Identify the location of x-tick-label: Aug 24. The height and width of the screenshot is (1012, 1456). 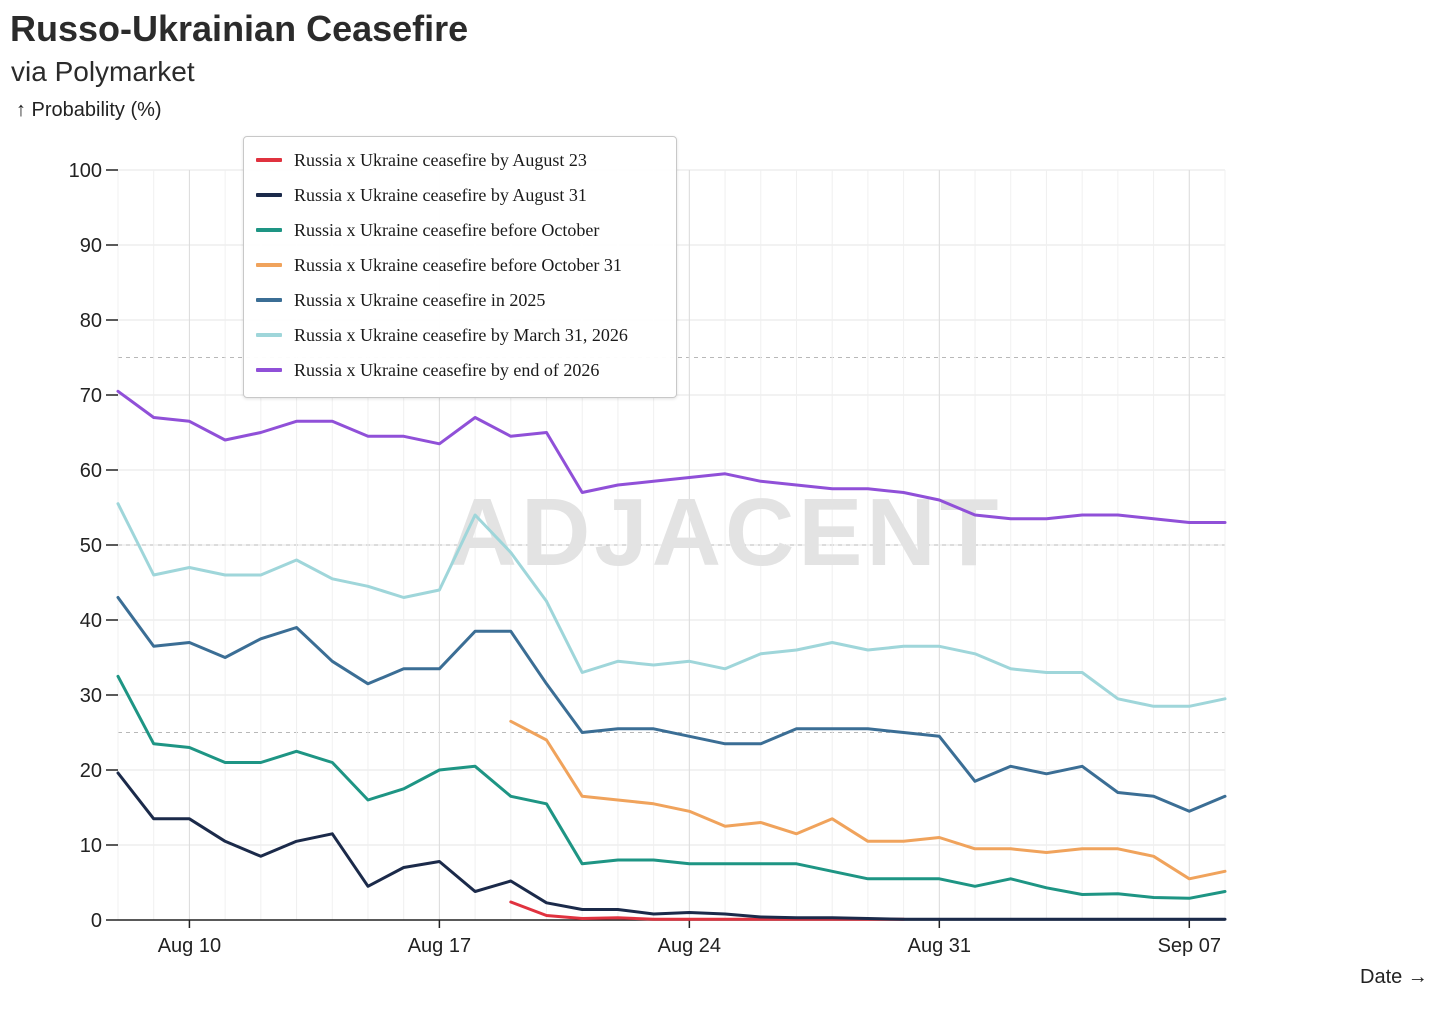
(689, 946).